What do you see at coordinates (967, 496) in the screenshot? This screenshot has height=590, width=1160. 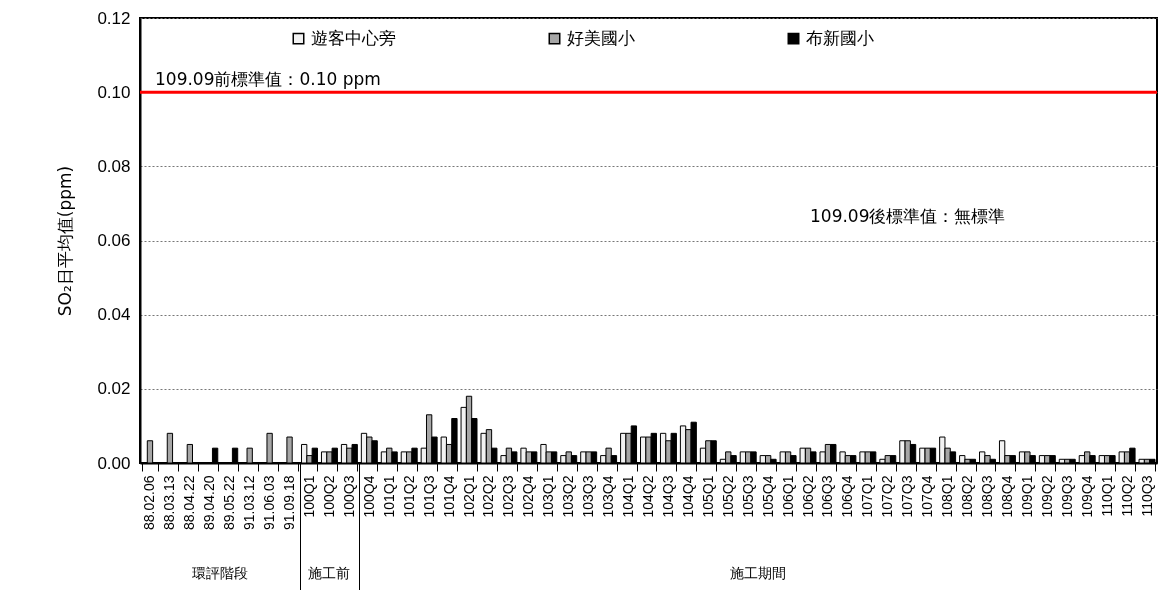 I see `x-tick-label: 108Q2` at bounding box center [967, 496].